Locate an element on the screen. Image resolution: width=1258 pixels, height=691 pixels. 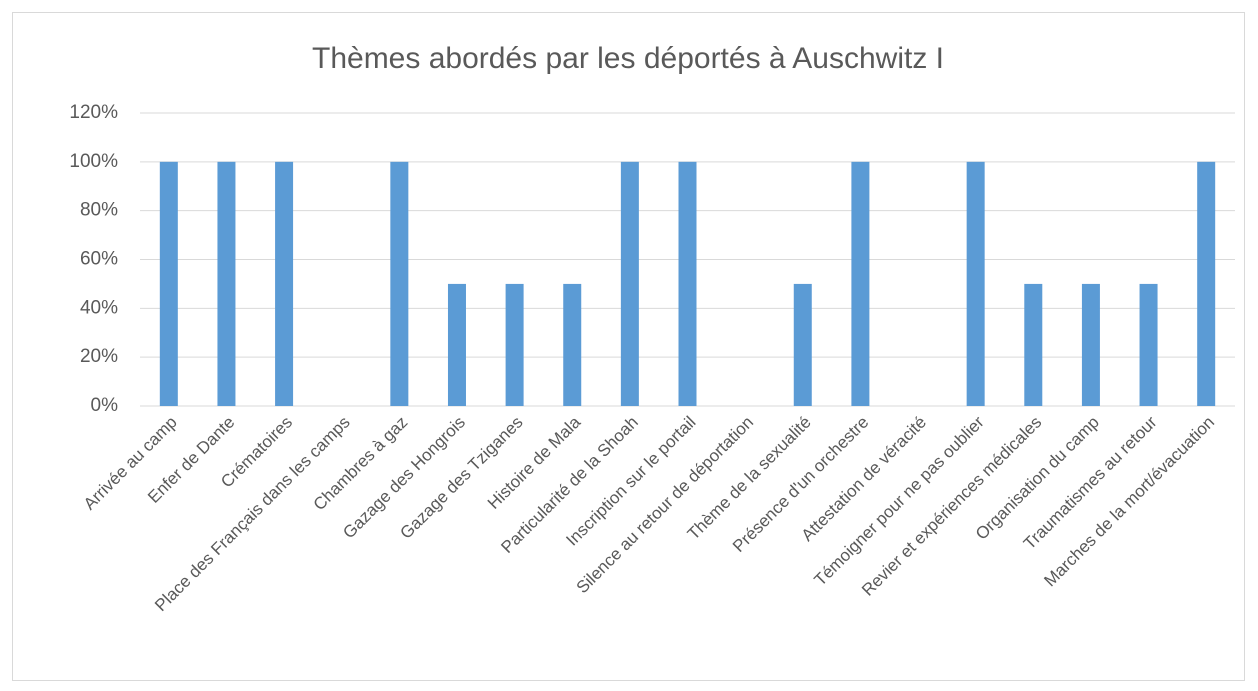
y-tick-label: 20% is located at coordinates (99, 356).